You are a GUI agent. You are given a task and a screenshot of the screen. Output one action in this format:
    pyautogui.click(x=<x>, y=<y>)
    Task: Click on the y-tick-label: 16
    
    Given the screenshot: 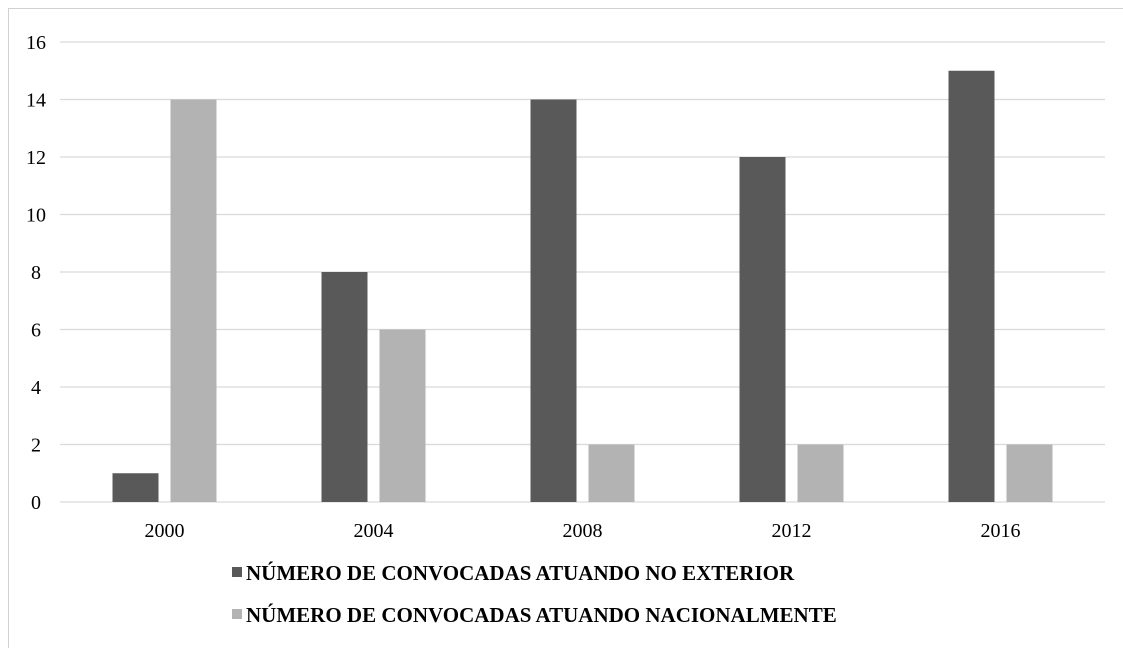 What is the action you would take?
    pyautogui.click(x=36, y=43)
    